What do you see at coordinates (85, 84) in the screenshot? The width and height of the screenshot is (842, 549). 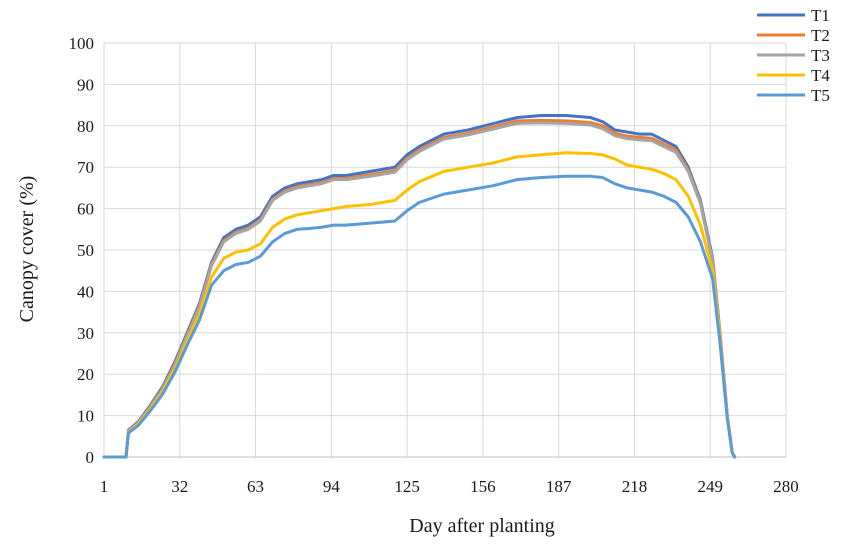 I see `y-tick-label: 90` at bounding box center [85, 84].